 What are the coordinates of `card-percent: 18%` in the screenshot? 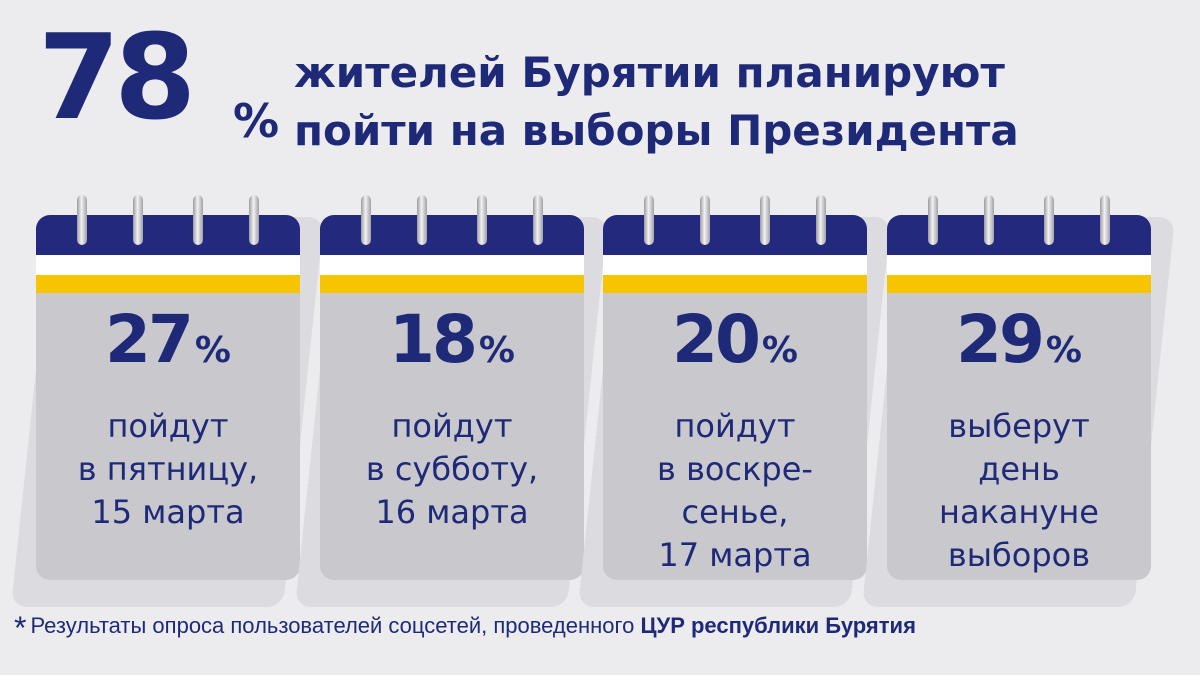 It's located at (452, 340).